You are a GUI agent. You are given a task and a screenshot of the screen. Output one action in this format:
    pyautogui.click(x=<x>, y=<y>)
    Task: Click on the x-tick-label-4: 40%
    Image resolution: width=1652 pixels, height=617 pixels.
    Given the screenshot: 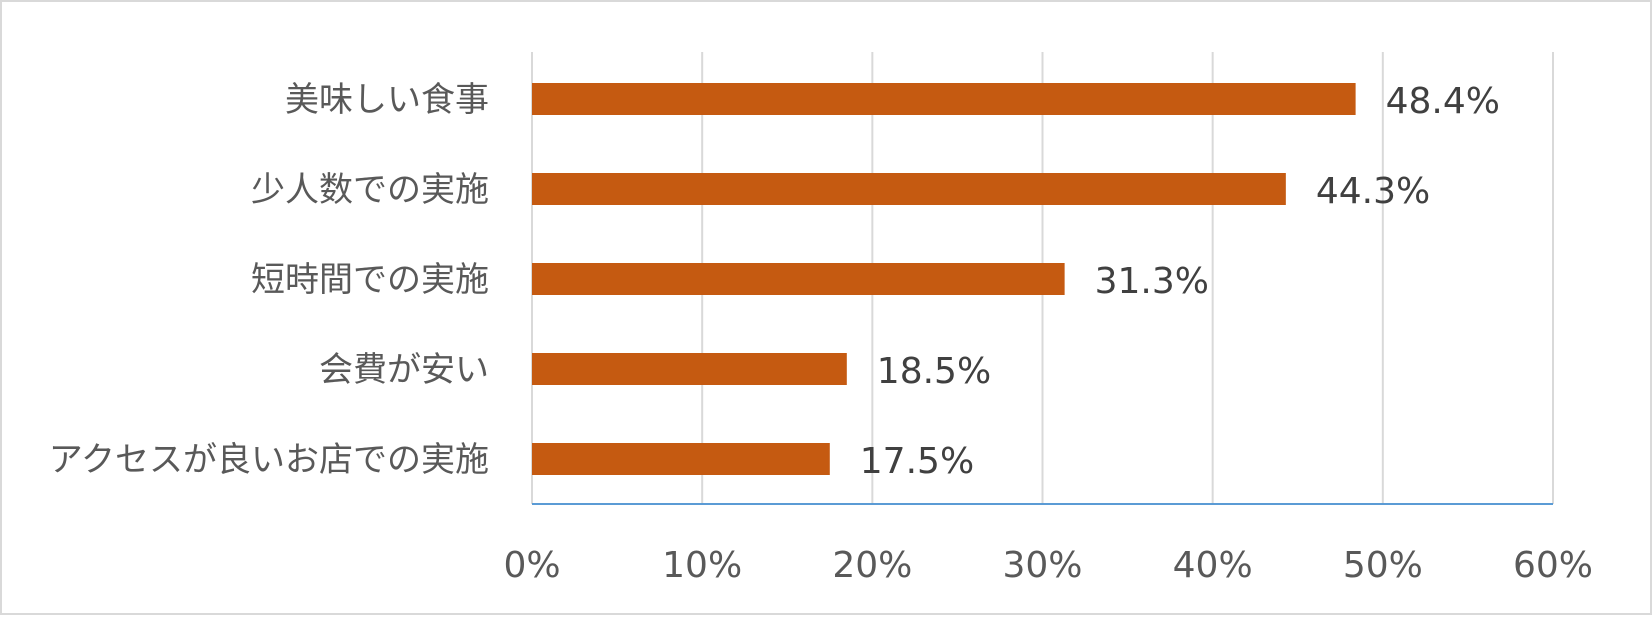 What is the action you would take?
    pyautogui.click(x=1213, y=565)
    